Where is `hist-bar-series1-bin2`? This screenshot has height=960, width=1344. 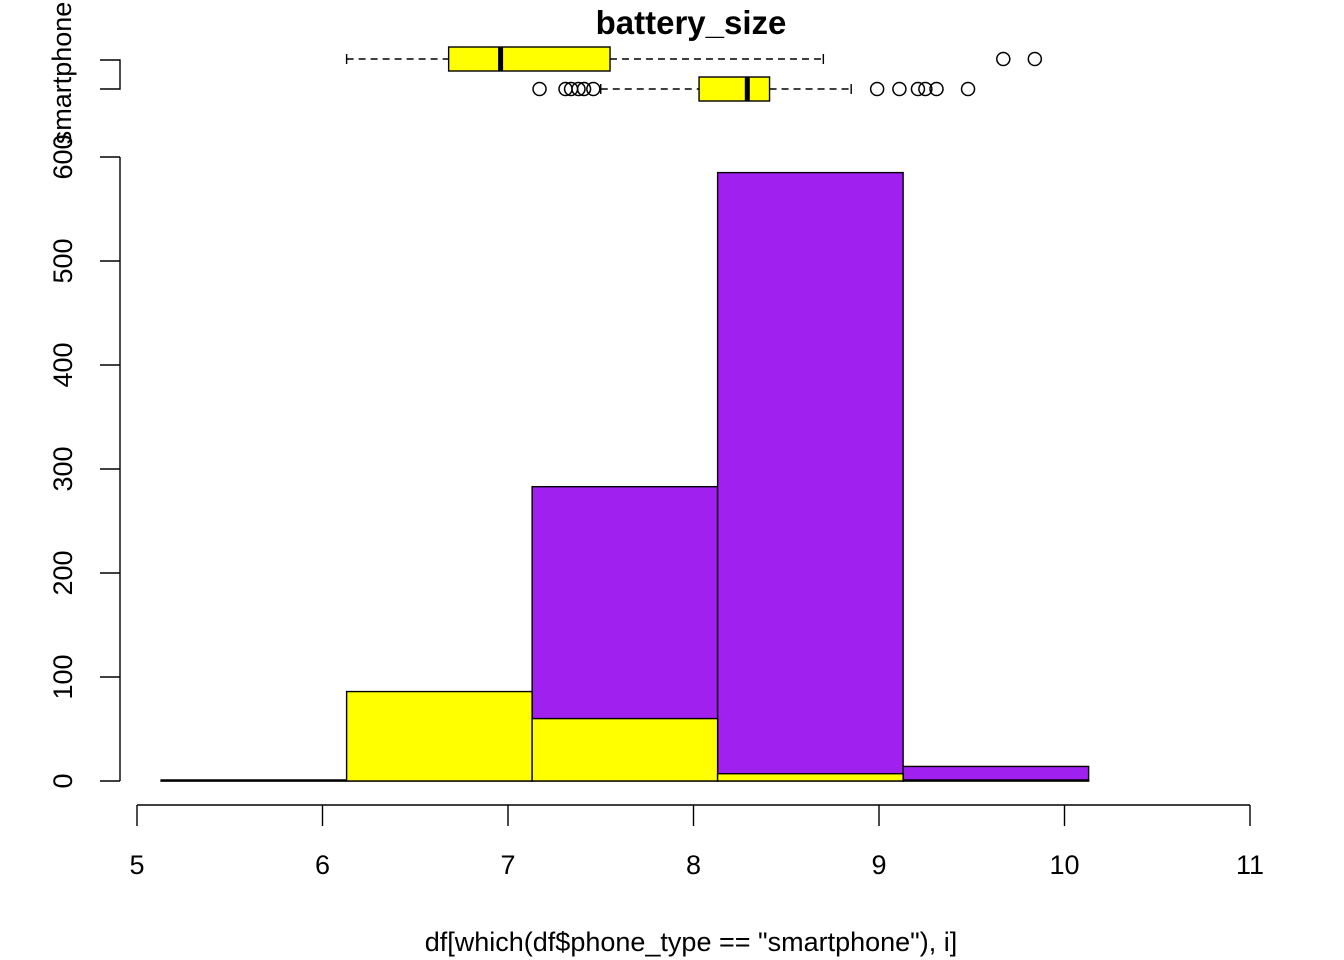
hist-bar-series1-bin2 is located at coordinates (625, 749).